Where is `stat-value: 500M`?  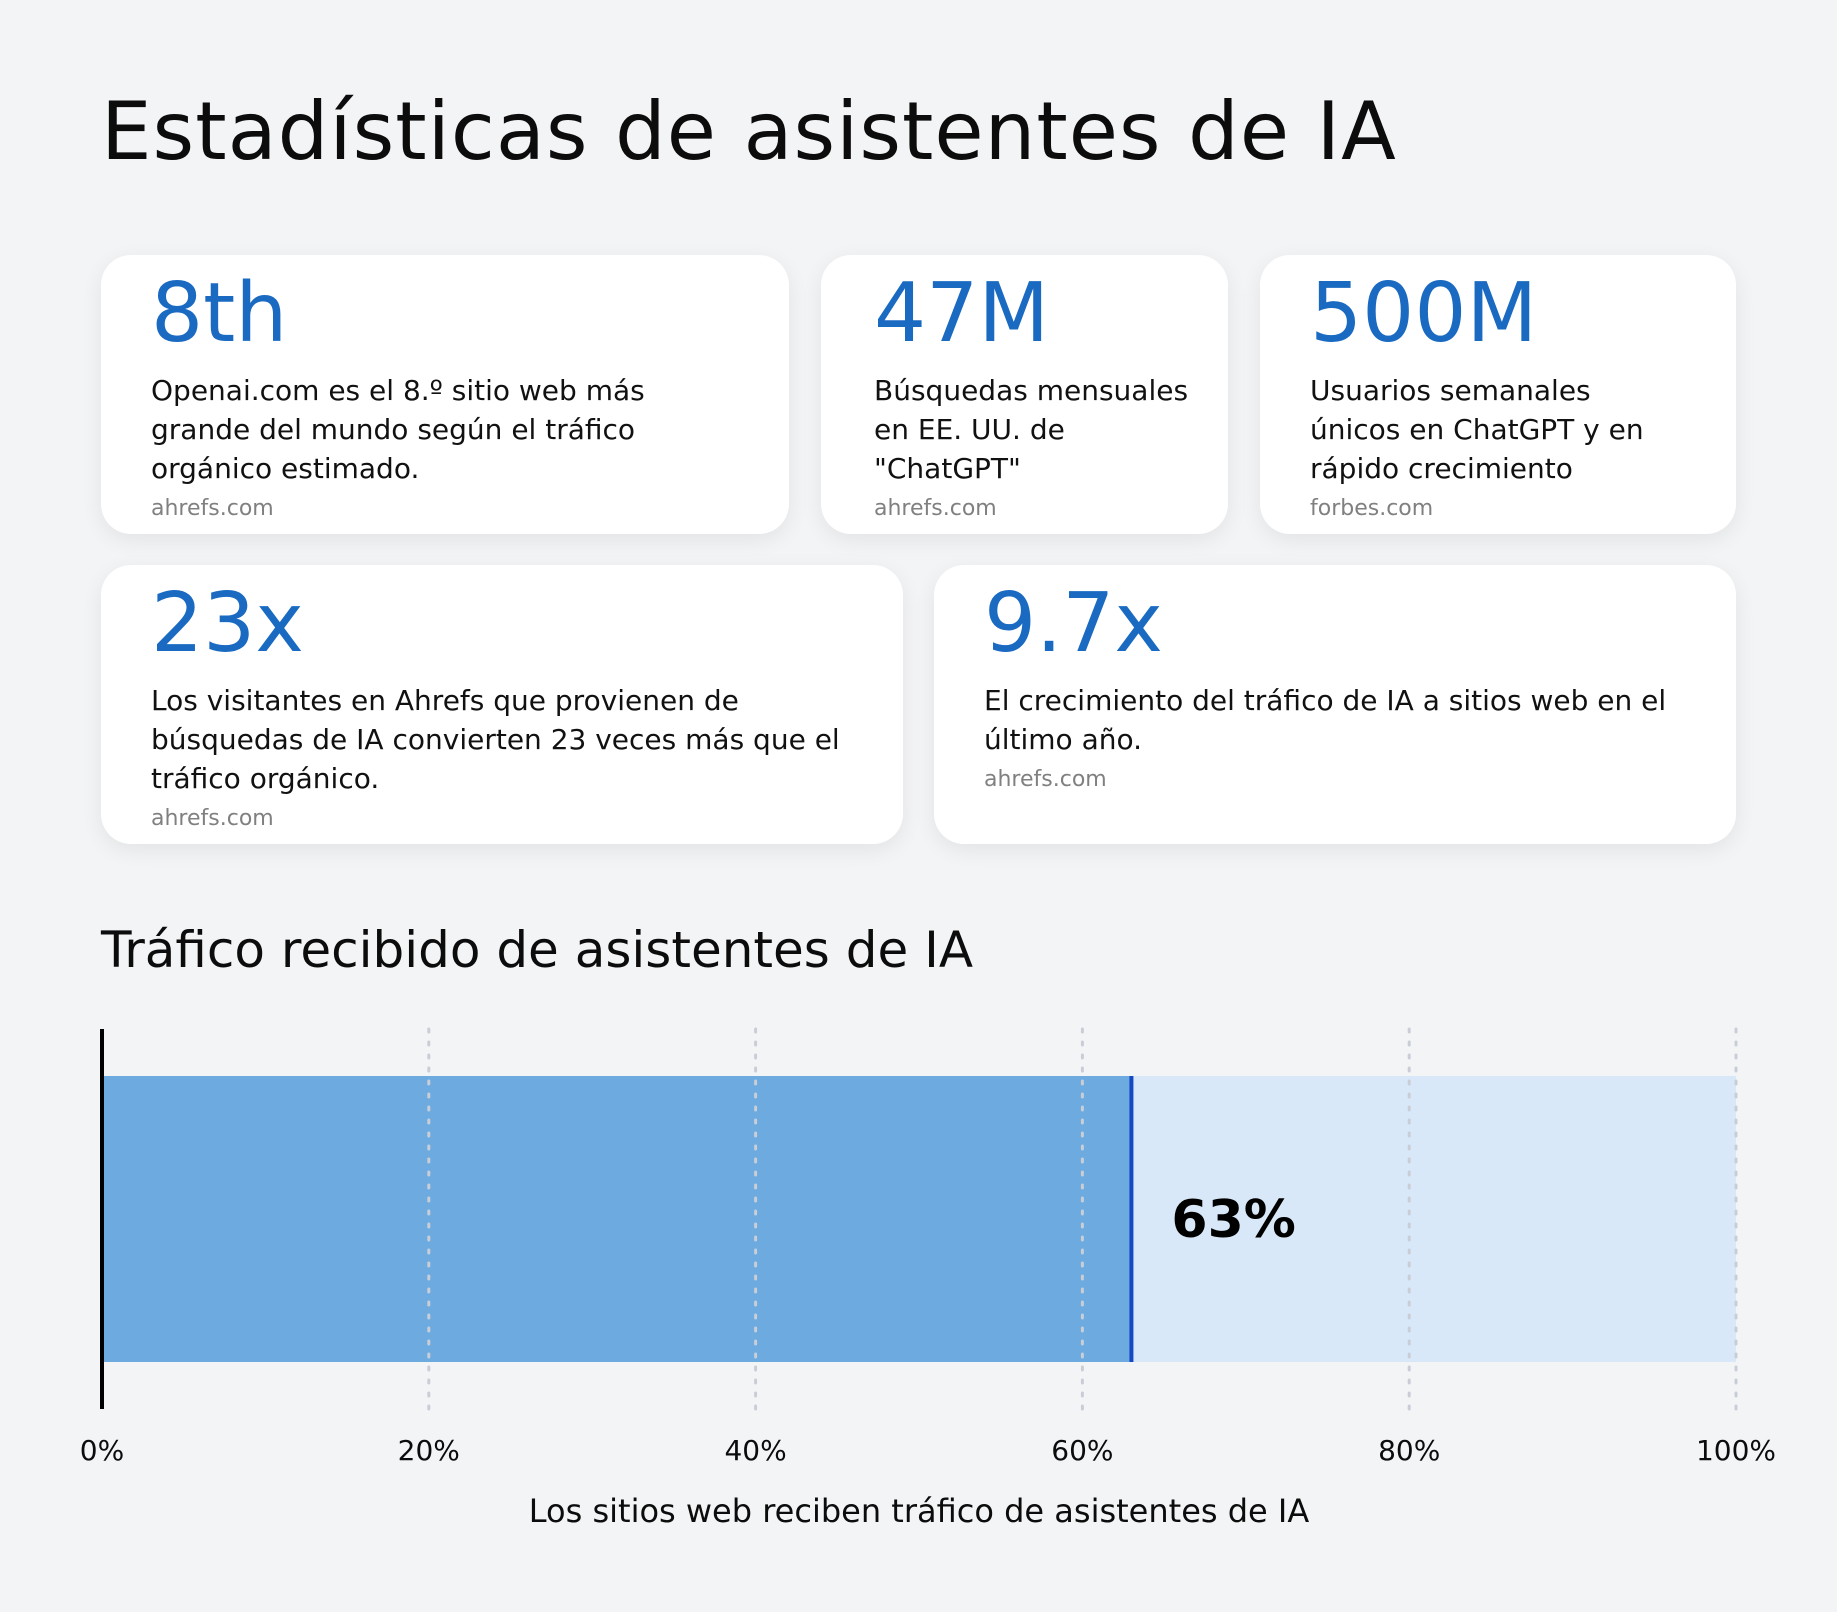 stat-value: 500M is located at coordinates (1424, 313).